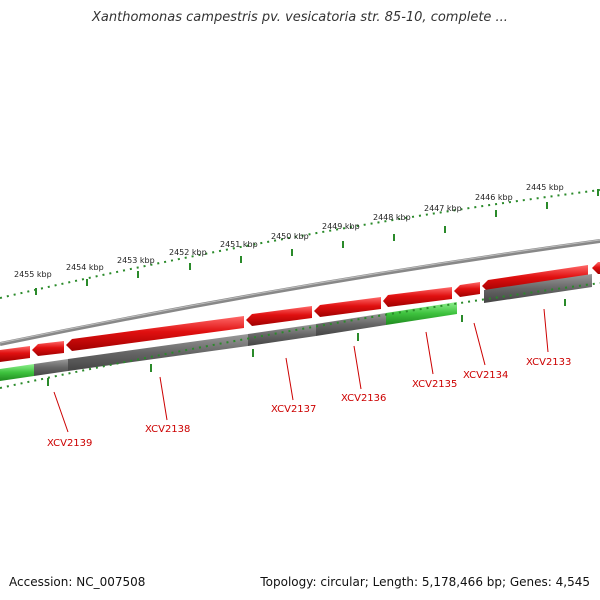 The image size is (600, 600). I want to click on scale-label: 2445 kbp, so click(545, 187).